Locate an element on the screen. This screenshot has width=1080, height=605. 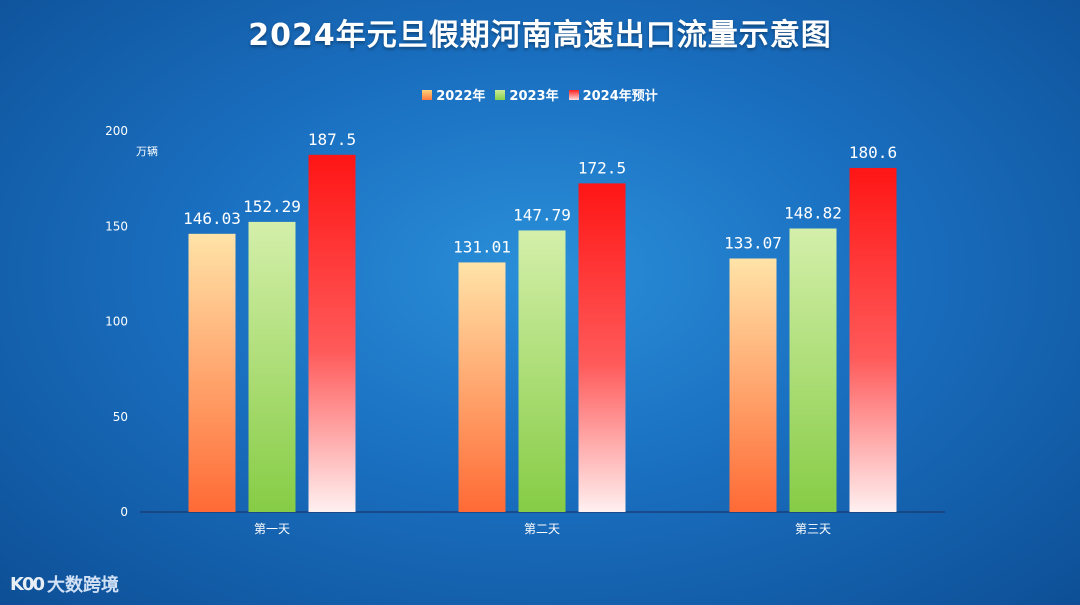
y-axis: 0 50 100 150 200 is located at coordinates (116, 321).